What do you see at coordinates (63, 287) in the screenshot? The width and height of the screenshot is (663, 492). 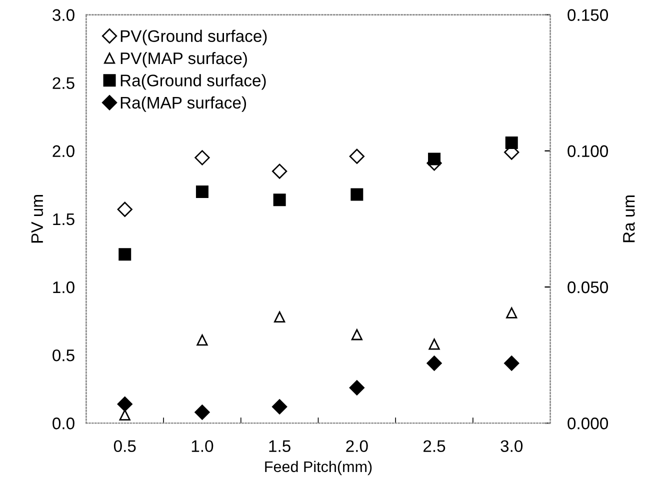 I see `y-tick-label: 1.0` at bounding box center [63, 287].